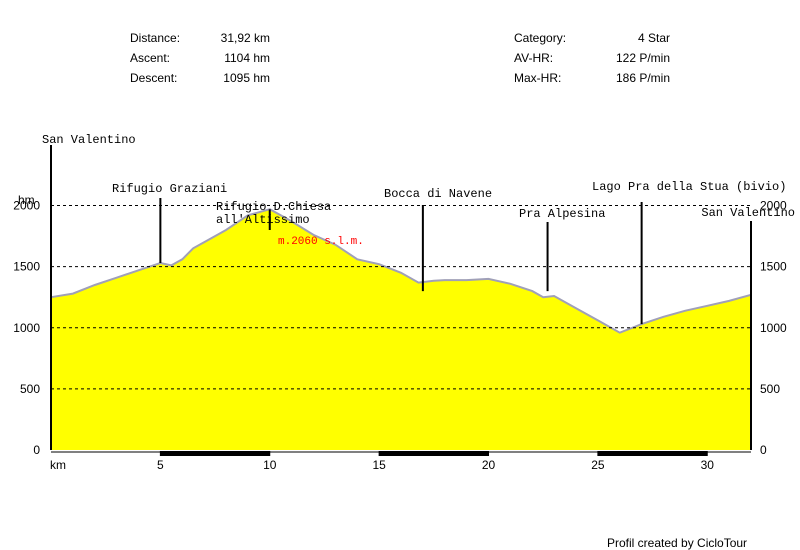 This screenshot has height=550, width=800. What do you see at coordinates (154, 78) in the screenshot?
I see `stat-label: Descent:` at bounding box center [154, 78].